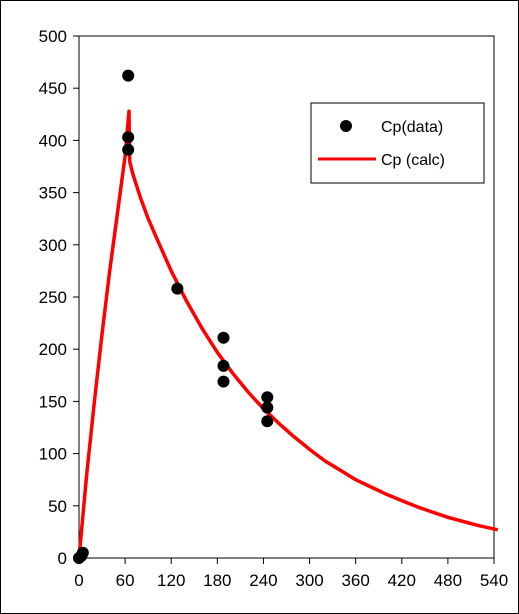  Describe the element at coordinates (53, 140) in the screenshot. I see `y-tick-label: 400` at that location.